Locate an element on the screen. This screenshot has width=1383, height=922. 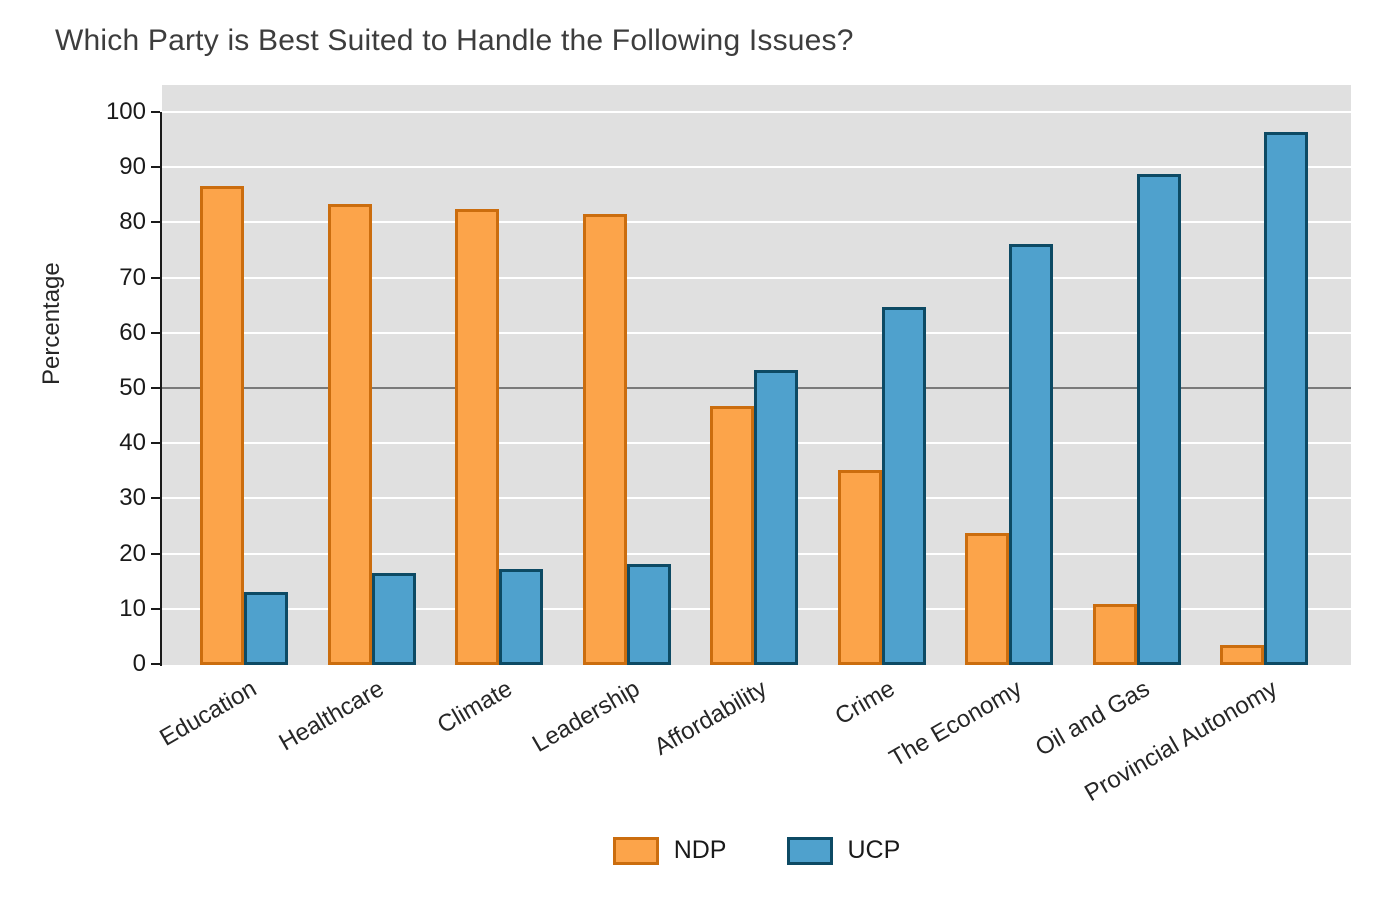
y-tick-label-0: 0 is located at coordinates (139, 663).